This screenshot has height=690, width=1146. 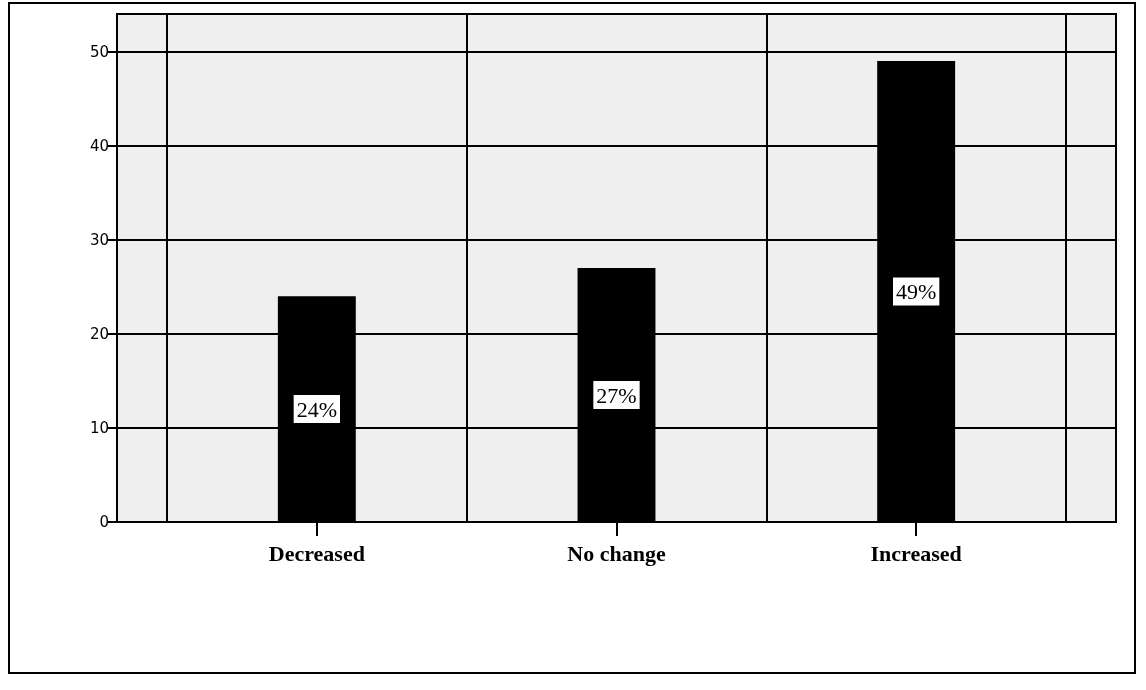 I want to click on x-tick-label: Decreased, so click(x=316, y=553).